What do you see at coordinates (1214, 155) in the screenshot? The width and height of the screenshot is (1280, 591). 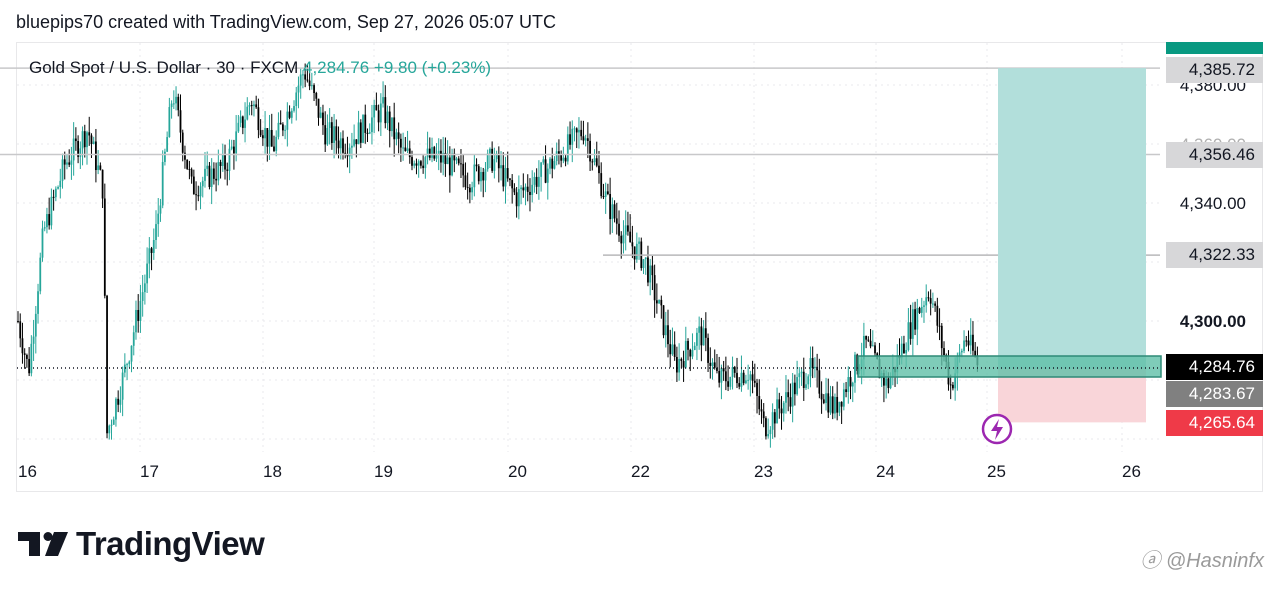 I see `price-tag-level-1: 4,356.46` at bounding box center [1214, 155].